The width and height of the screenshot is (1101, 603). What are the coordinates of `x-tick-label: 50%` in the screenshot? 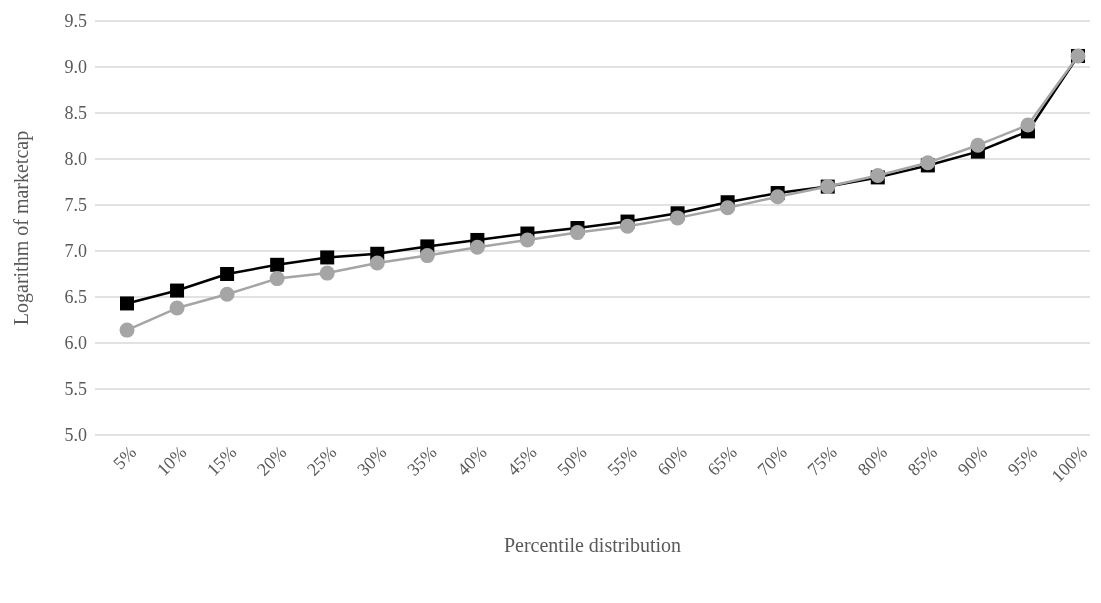 It's located at (572, 461).